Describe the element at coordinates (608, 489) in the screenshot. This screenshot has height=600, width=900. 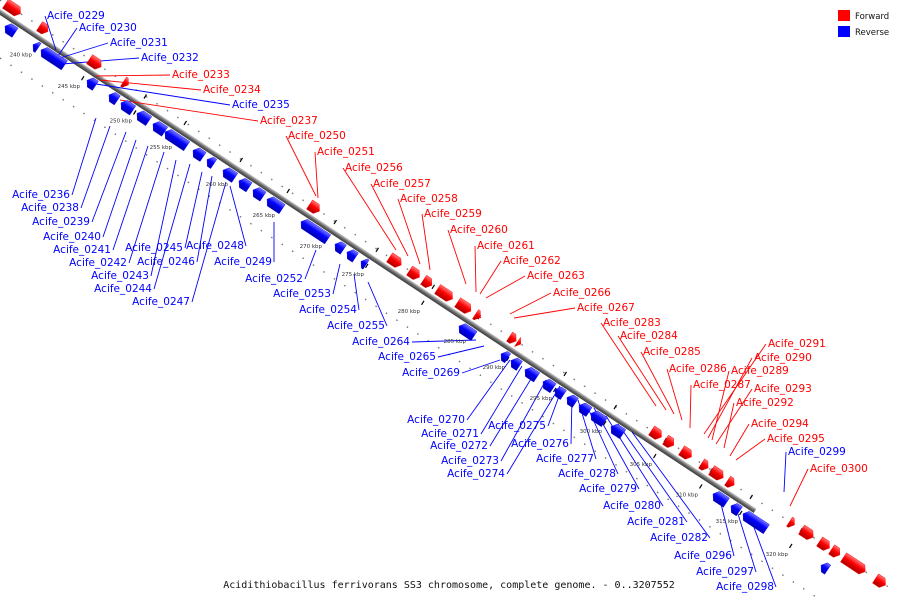
I see `gene-label-acife-0279: Acife_0279` at that location.